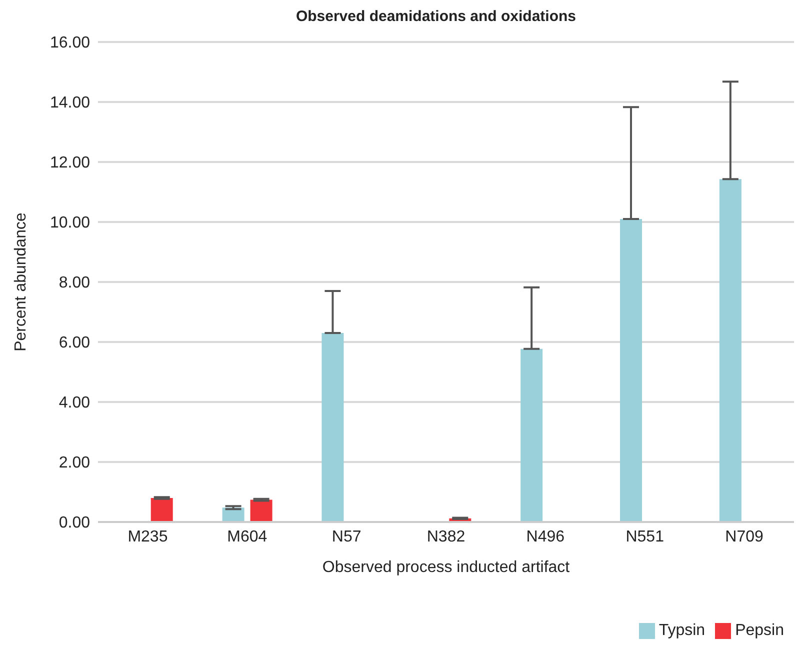 This screenshot has width=812, height=660. What do you see at coordinates (21, 282) in the screenshot?
I see `y-axis-title: Percent abundance` at bounding box center [21, 282].